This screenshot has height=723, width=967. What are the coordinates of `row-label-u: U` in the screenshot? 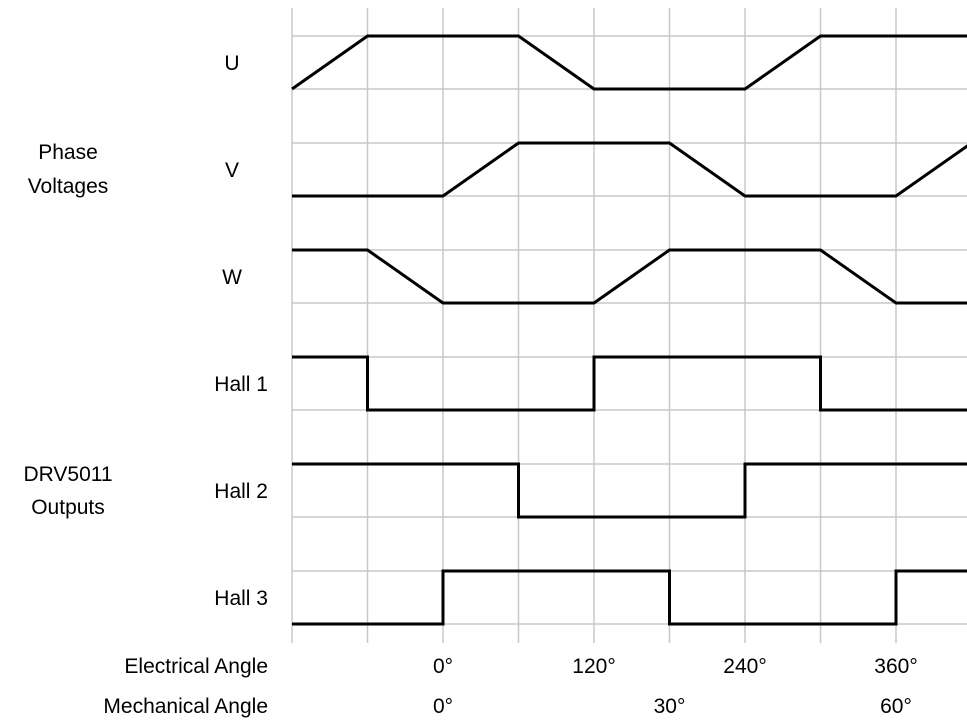 It's located at (231, 63).